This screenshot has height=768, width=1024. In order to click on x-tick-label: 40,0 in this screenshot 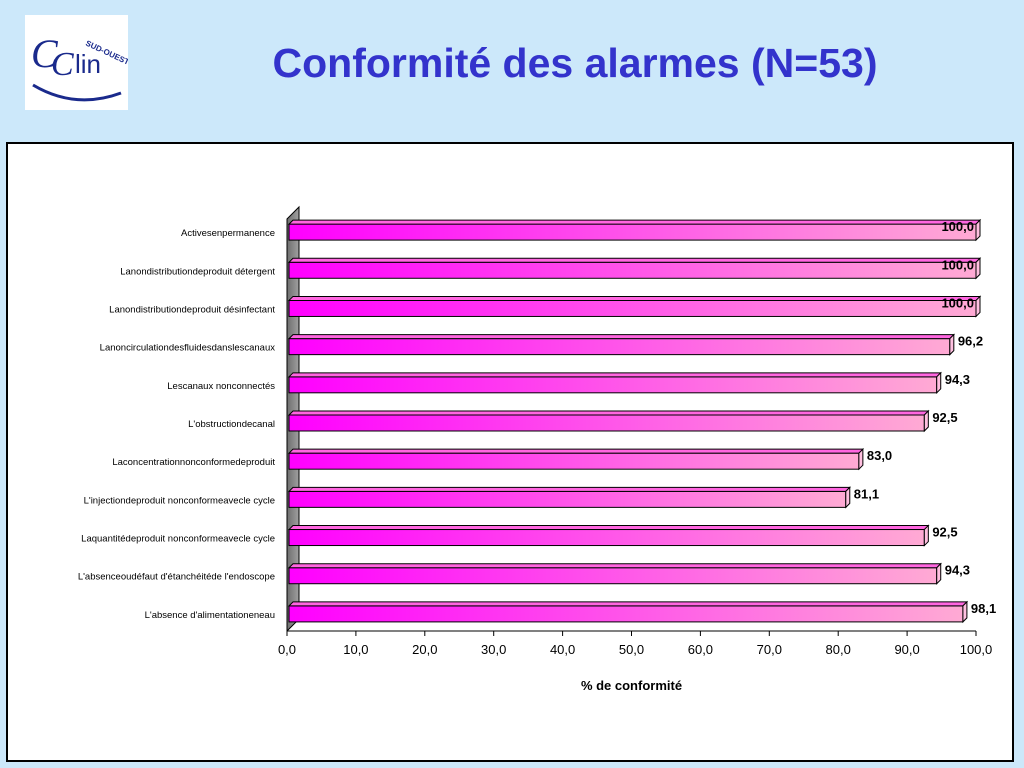, I will do `click(562, 649)`.